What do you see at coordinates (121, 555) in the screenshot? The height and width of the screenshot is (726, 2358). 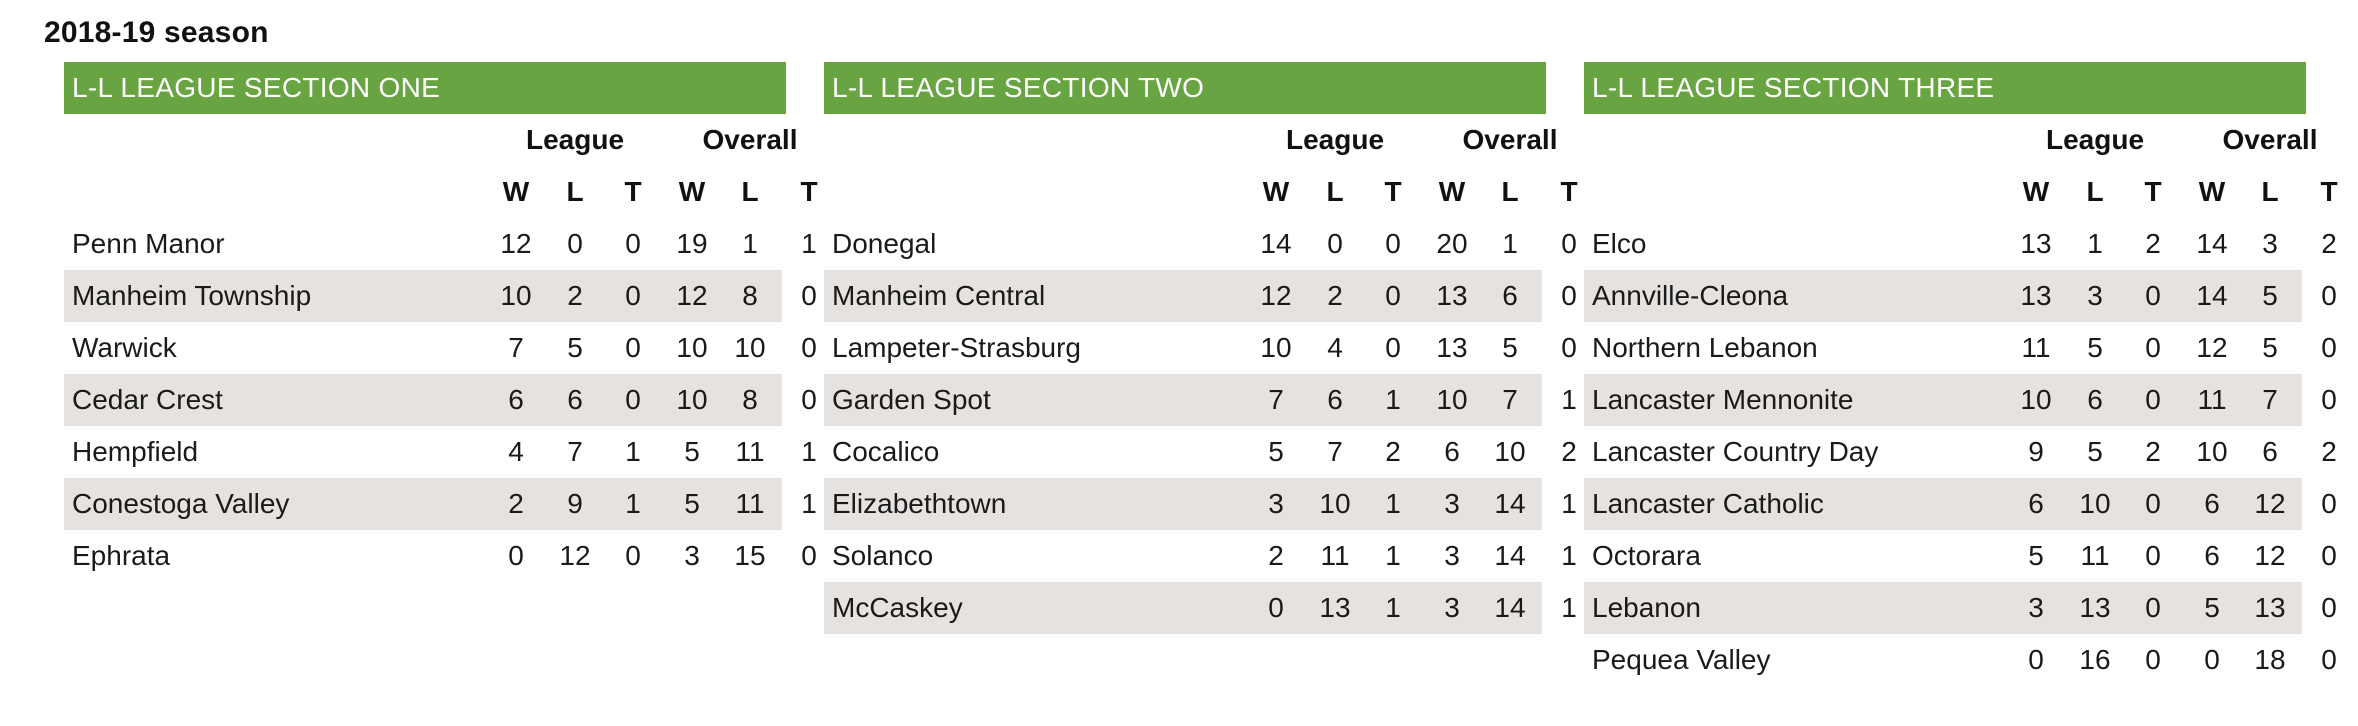 I see `team-name: Ephrata` at bounding box center [121, 555].